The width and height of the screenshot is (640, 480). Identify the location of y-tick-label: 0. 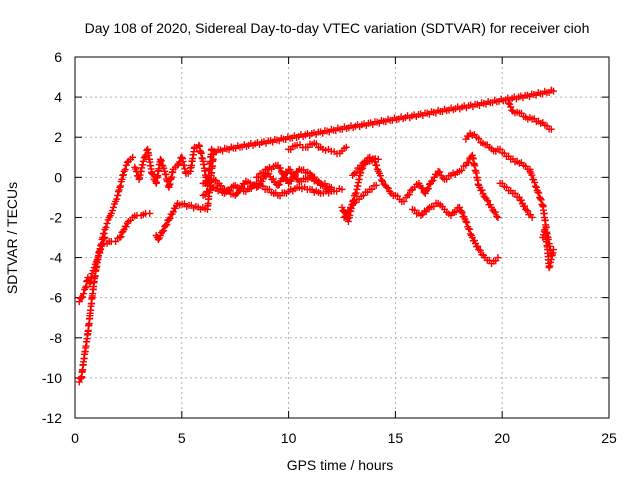
(58, 177).